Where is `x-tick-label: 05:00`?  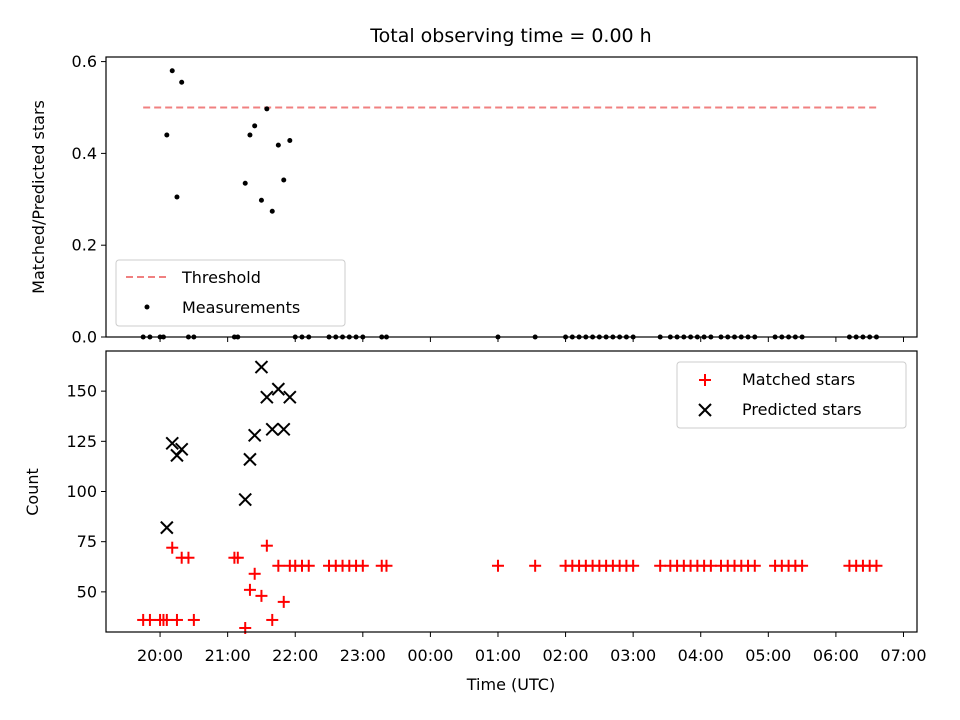
x-tick-label: 05:00 is located at coordinates (768, 655).